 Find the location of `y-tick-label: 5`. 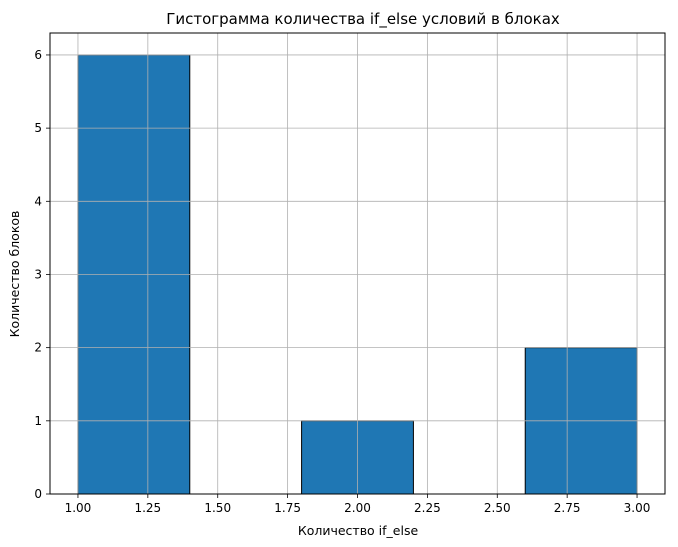

y-tick-label: 5 is located at coordinates (38, 128).